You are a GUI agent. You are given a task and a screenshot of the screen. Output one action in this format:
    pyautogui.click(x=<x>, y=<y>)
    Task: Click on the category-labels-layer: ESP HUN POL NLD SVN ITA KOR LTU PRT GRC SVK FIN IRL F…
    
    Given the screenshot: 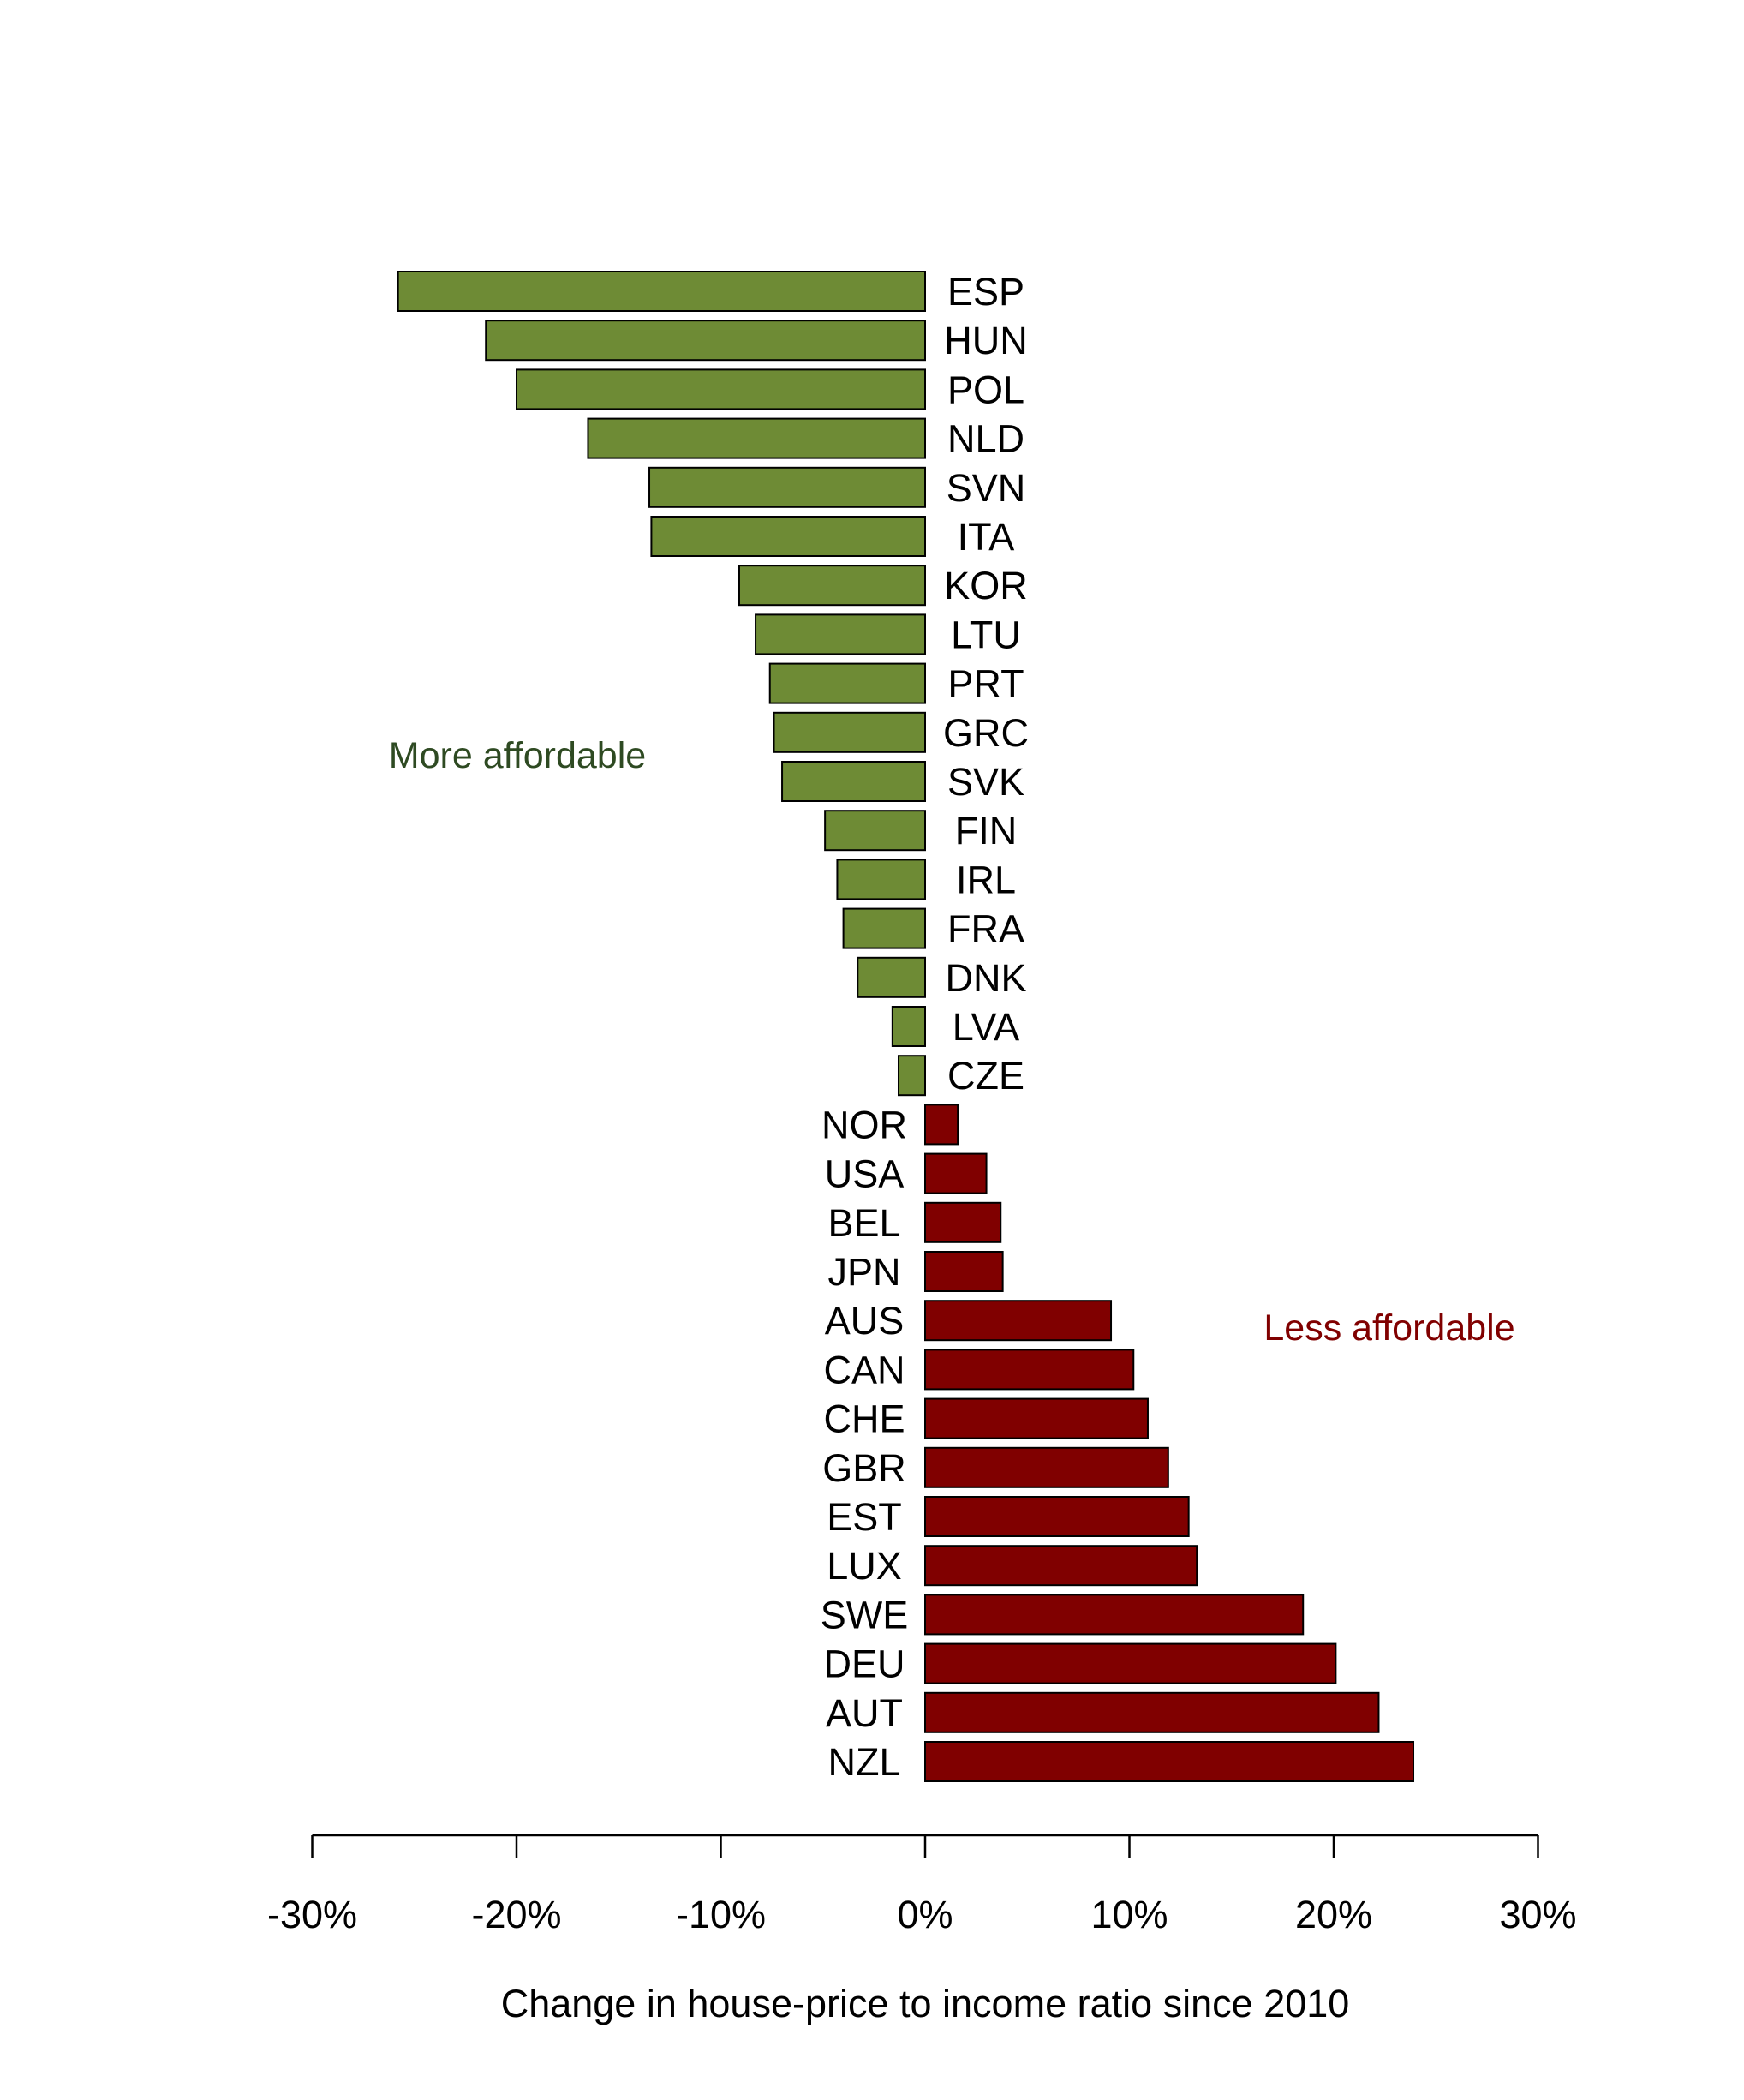 What is the action you would take?
    pyautogui.click(x=925, y=1027)
    